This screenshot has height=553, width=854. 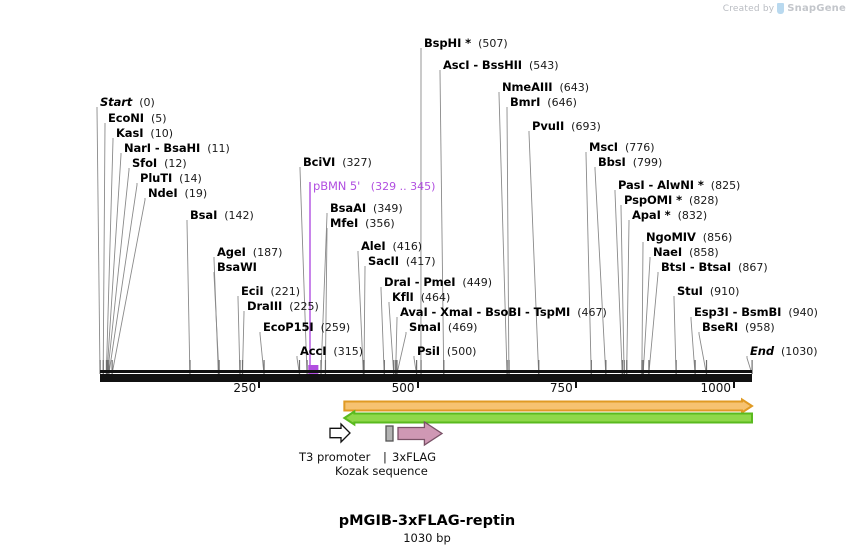 I want to click on site-position: (500), so click(x=458, y=351).